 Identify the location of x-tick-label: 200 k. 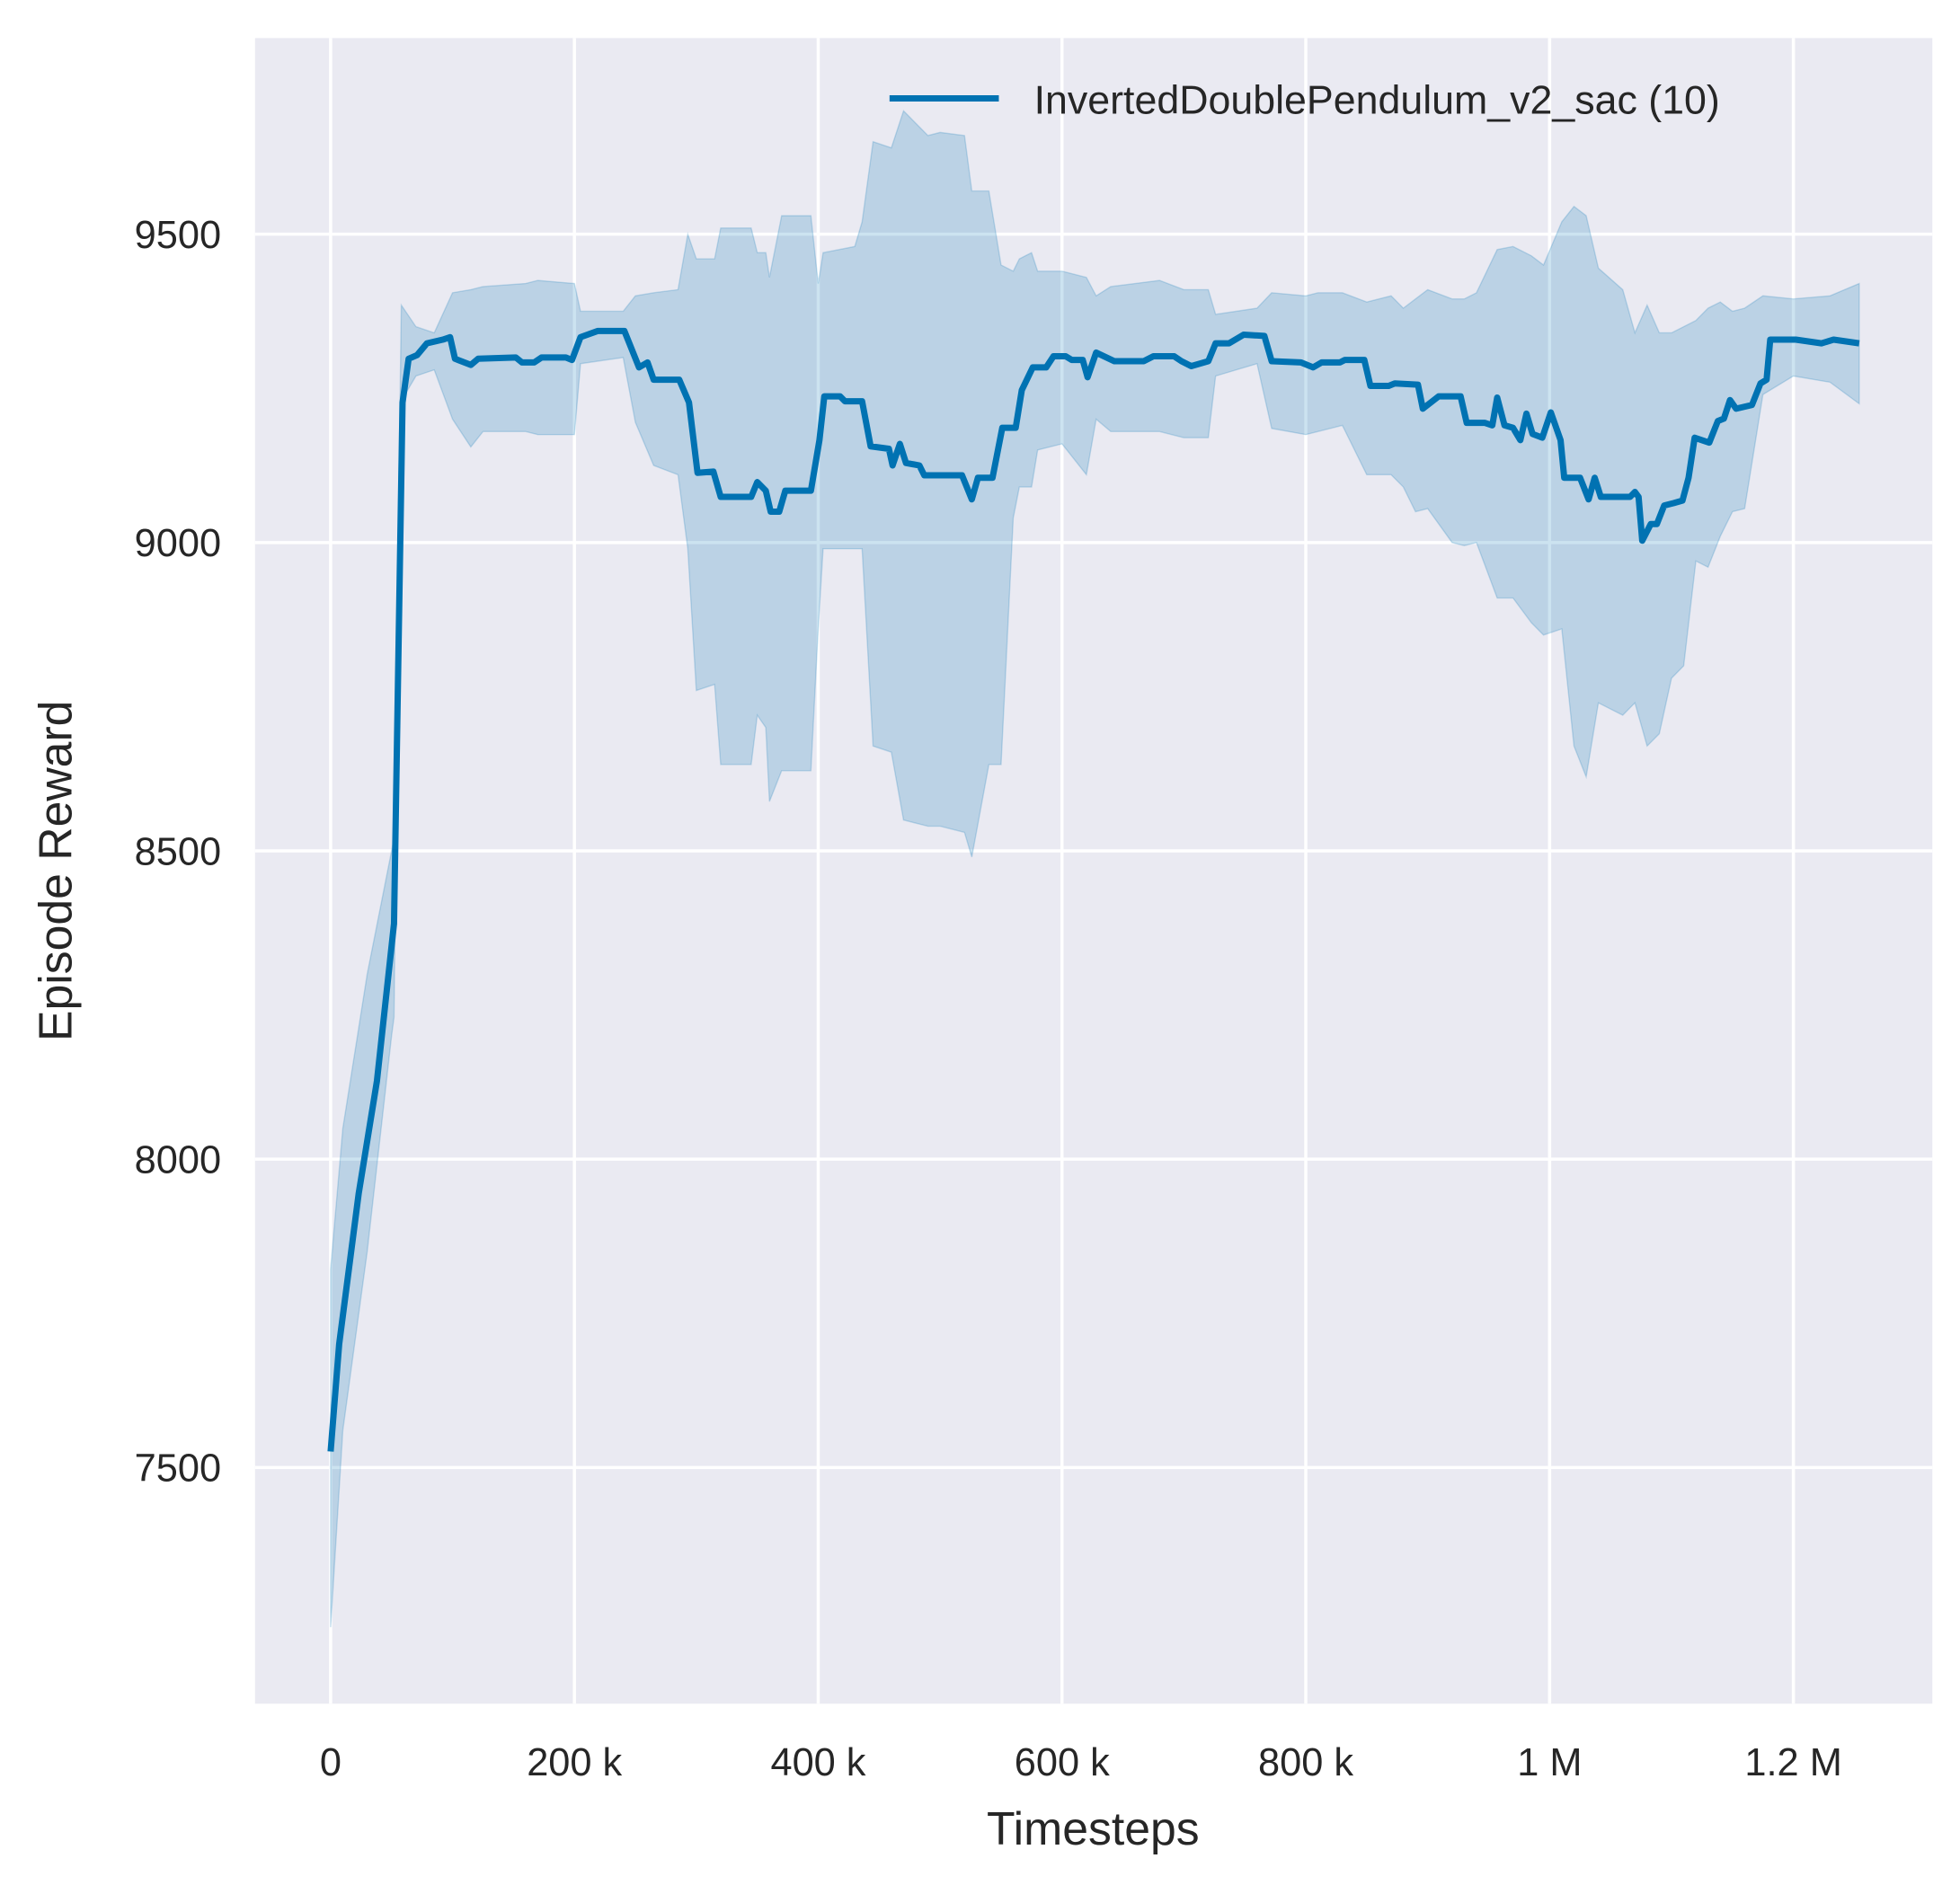
(575, 1762).